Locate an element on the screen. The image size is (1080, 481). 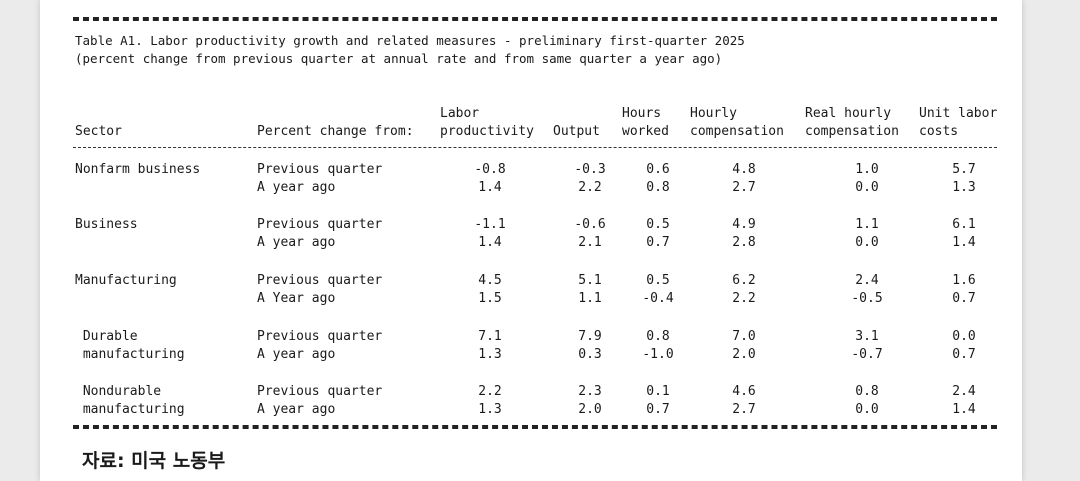
value-cell: 6.2 is located at coordinates (744, 280).